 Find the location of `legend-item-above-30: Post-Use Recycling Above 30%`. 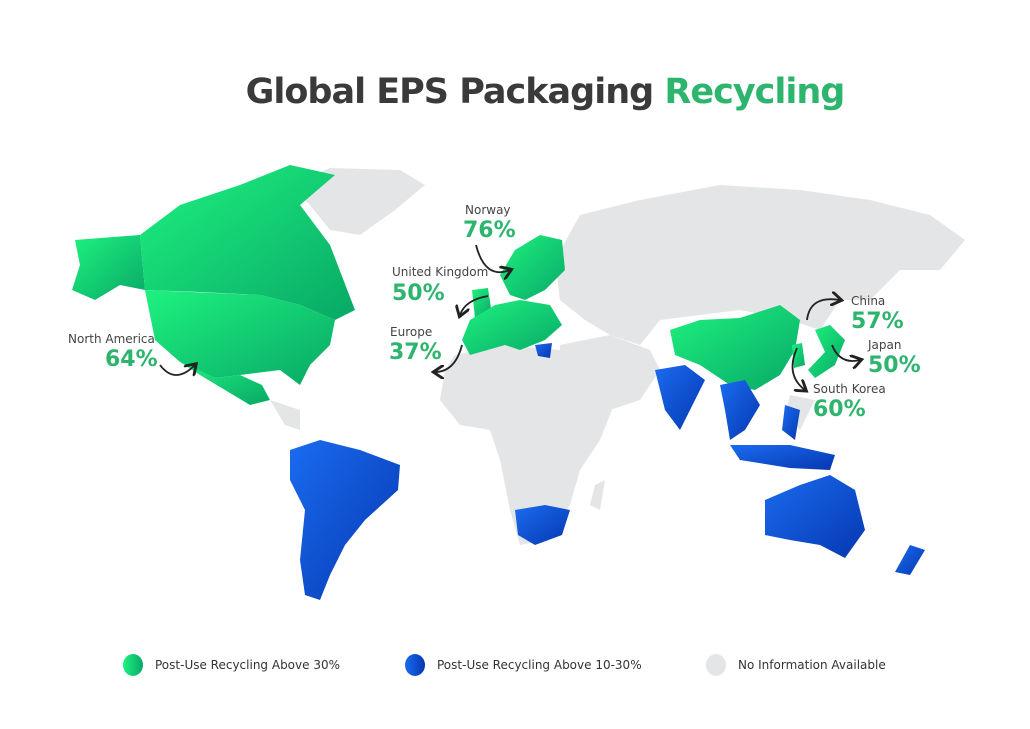

legend-item-above-30: Post-Use Recycling Above 30% is located at coordinates (231, 665).